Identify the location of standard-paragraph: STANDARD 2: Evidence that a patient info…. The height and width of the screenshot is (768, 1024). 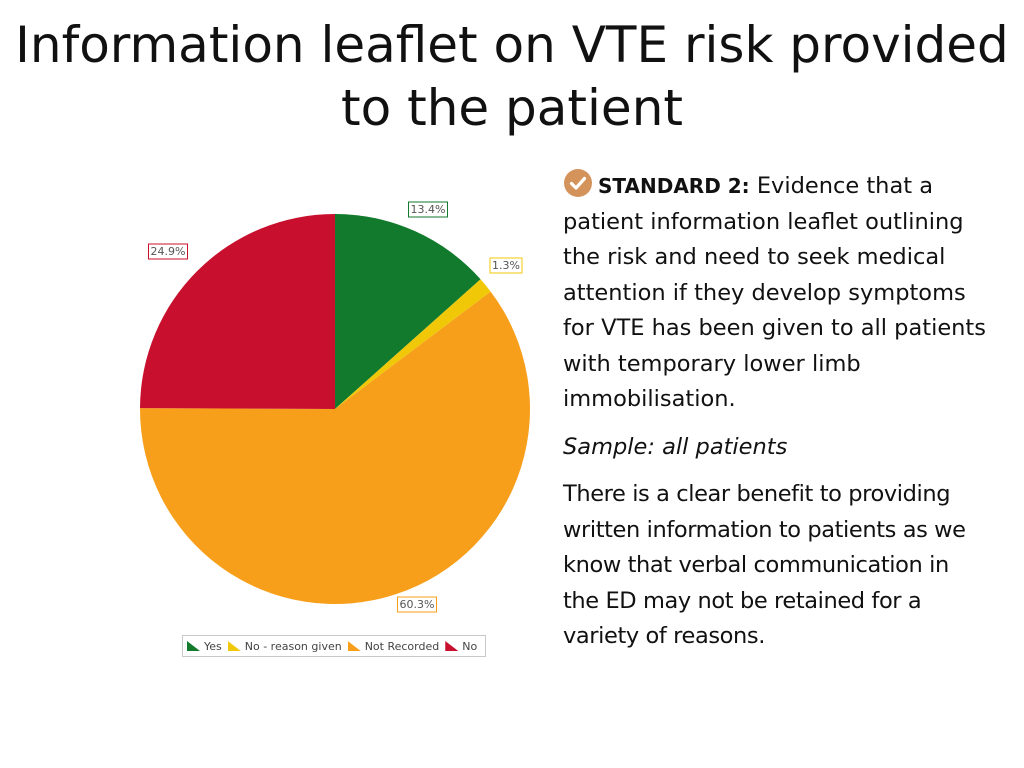
(775, 293).